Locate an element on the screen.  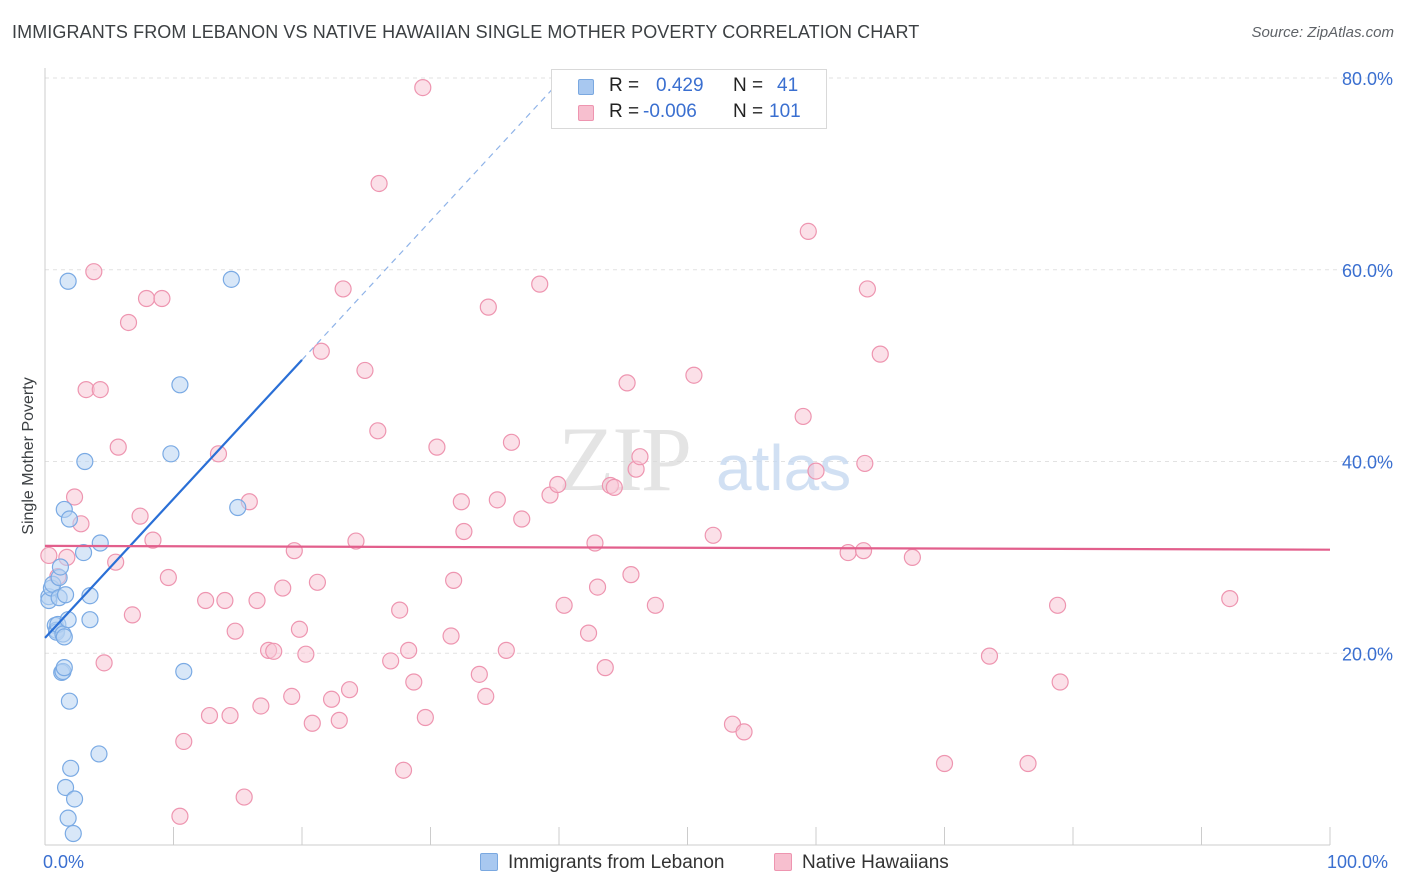
watermark: ZIP atlas is located at coordinates (704, 459).